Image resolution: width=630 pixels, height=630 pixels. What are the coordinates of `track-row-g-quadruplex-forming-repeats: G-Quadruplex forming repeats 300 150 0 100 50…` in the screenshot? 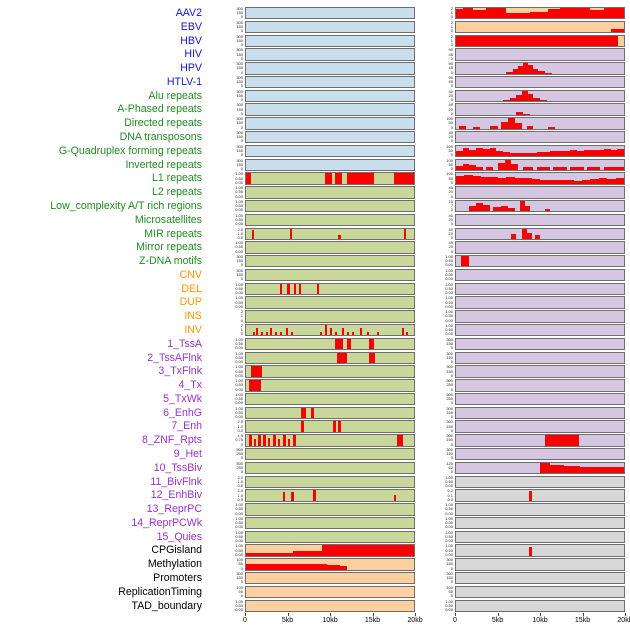 It's located at (315, 151).